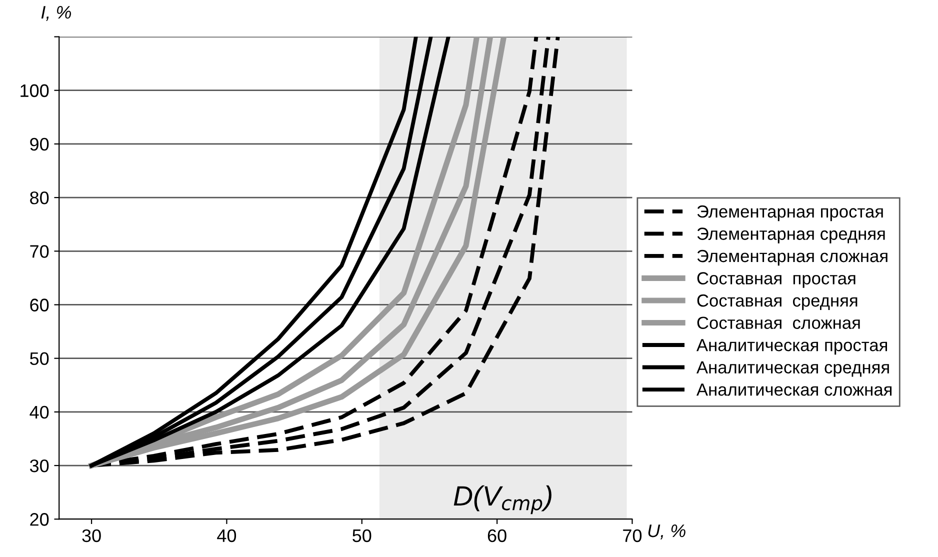 This screenshot has width=938, height=557. What do you see at coordinates (632, 535) in the screenshot?
I see `x-tick-label: 70` at bounding box center [632, 535].